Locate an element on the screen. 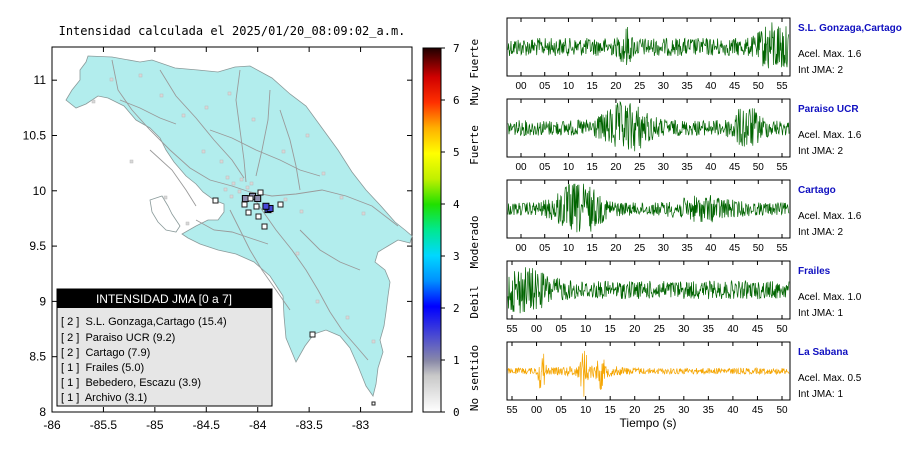 Image resolution: width=910 pixels, height=460 pixels. legend-title: INTENSIDAD JMA [0 a 7] is located at coordinates (164, 299).